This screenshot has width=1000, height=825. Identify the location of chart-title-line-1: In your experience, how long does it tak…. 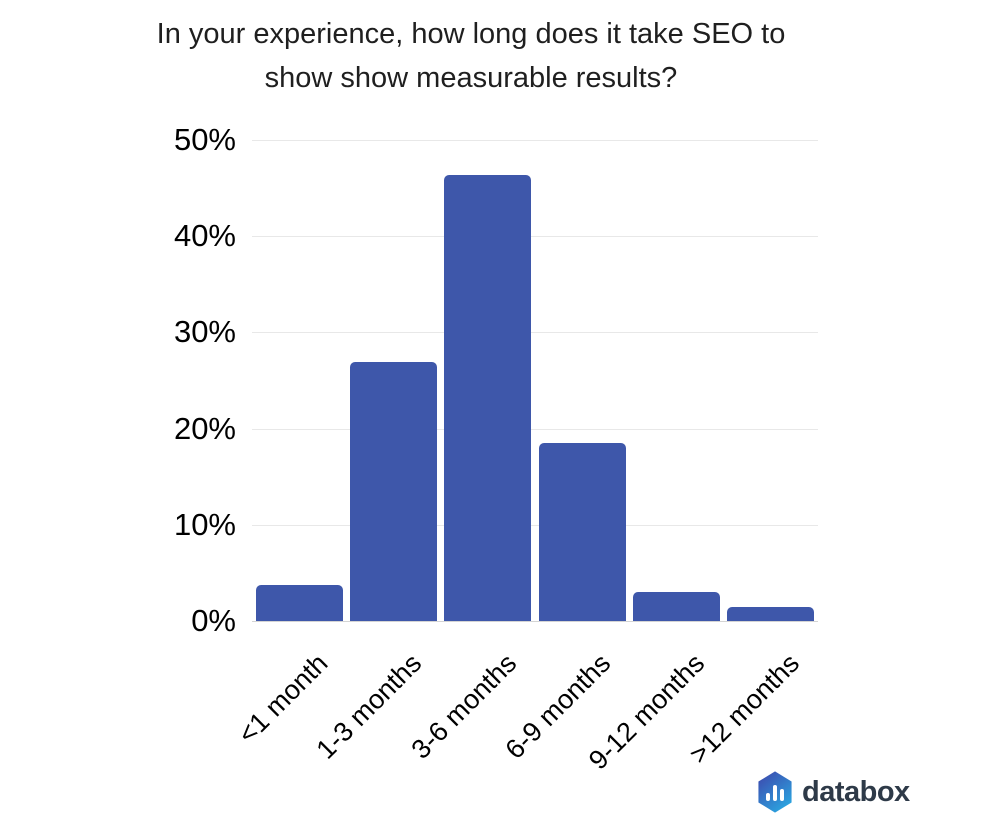
(471, 34).